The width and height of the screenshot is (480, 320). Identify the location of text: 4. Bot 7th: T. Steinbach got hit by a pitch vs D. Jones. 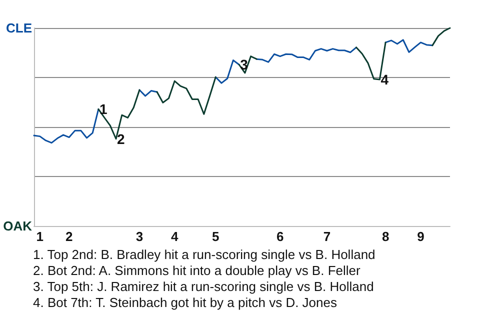
(185, 302).